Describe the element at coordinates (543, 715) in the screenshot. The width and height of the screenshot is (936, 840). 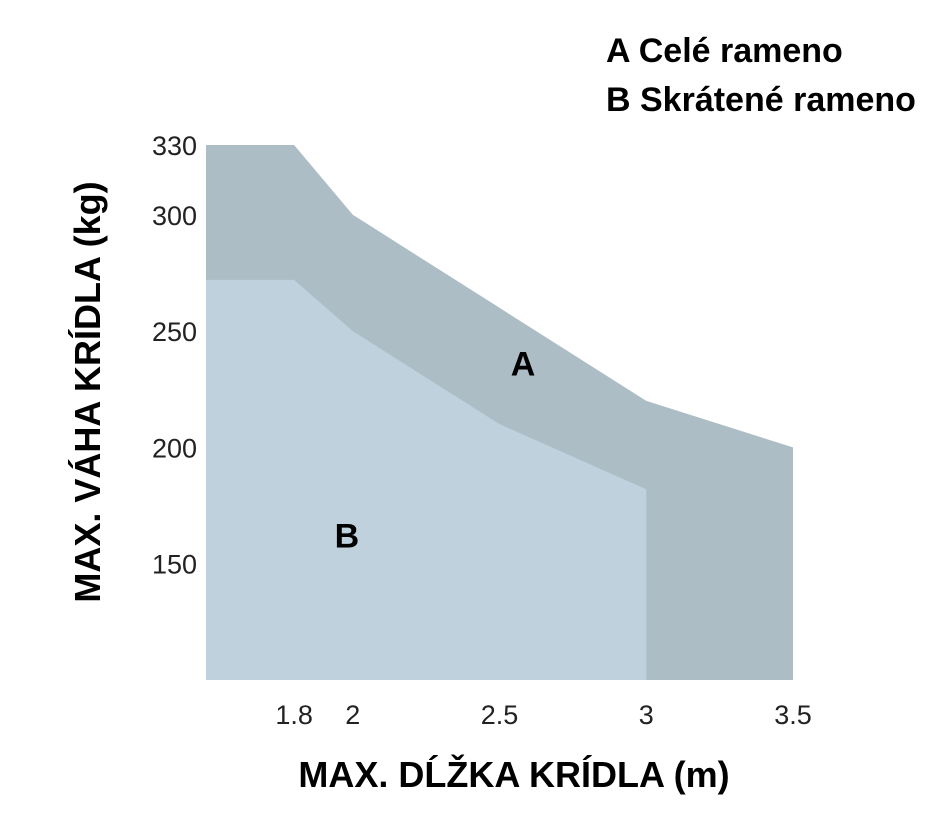
I see `x-axis-ticks: 1.8 2 2.5 3 3.5` at that location.